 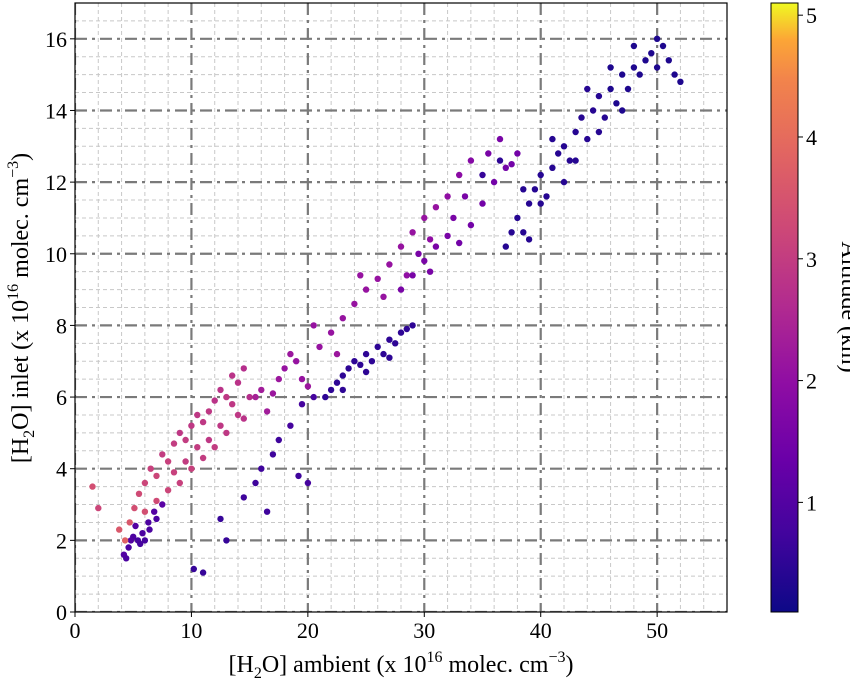 What do you see at coordinates (811, 137) in the screenshot?
I see `colorbar-tick-label: 4` at bounding box center [811, 137].